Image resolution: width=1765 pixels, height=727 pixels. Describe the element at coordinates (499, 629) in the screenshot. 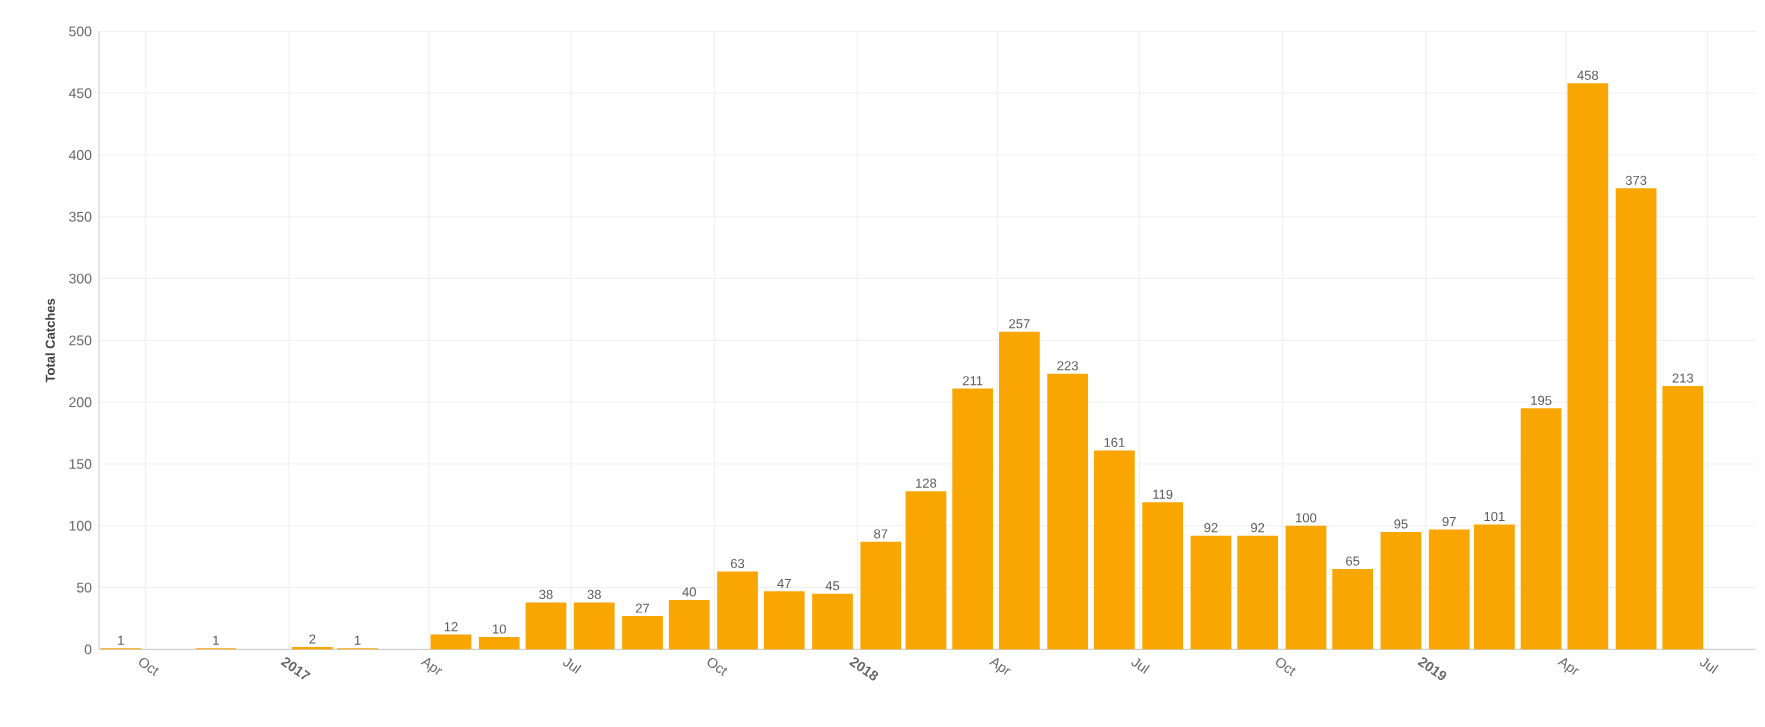

I see `data-label: 10` at that location.